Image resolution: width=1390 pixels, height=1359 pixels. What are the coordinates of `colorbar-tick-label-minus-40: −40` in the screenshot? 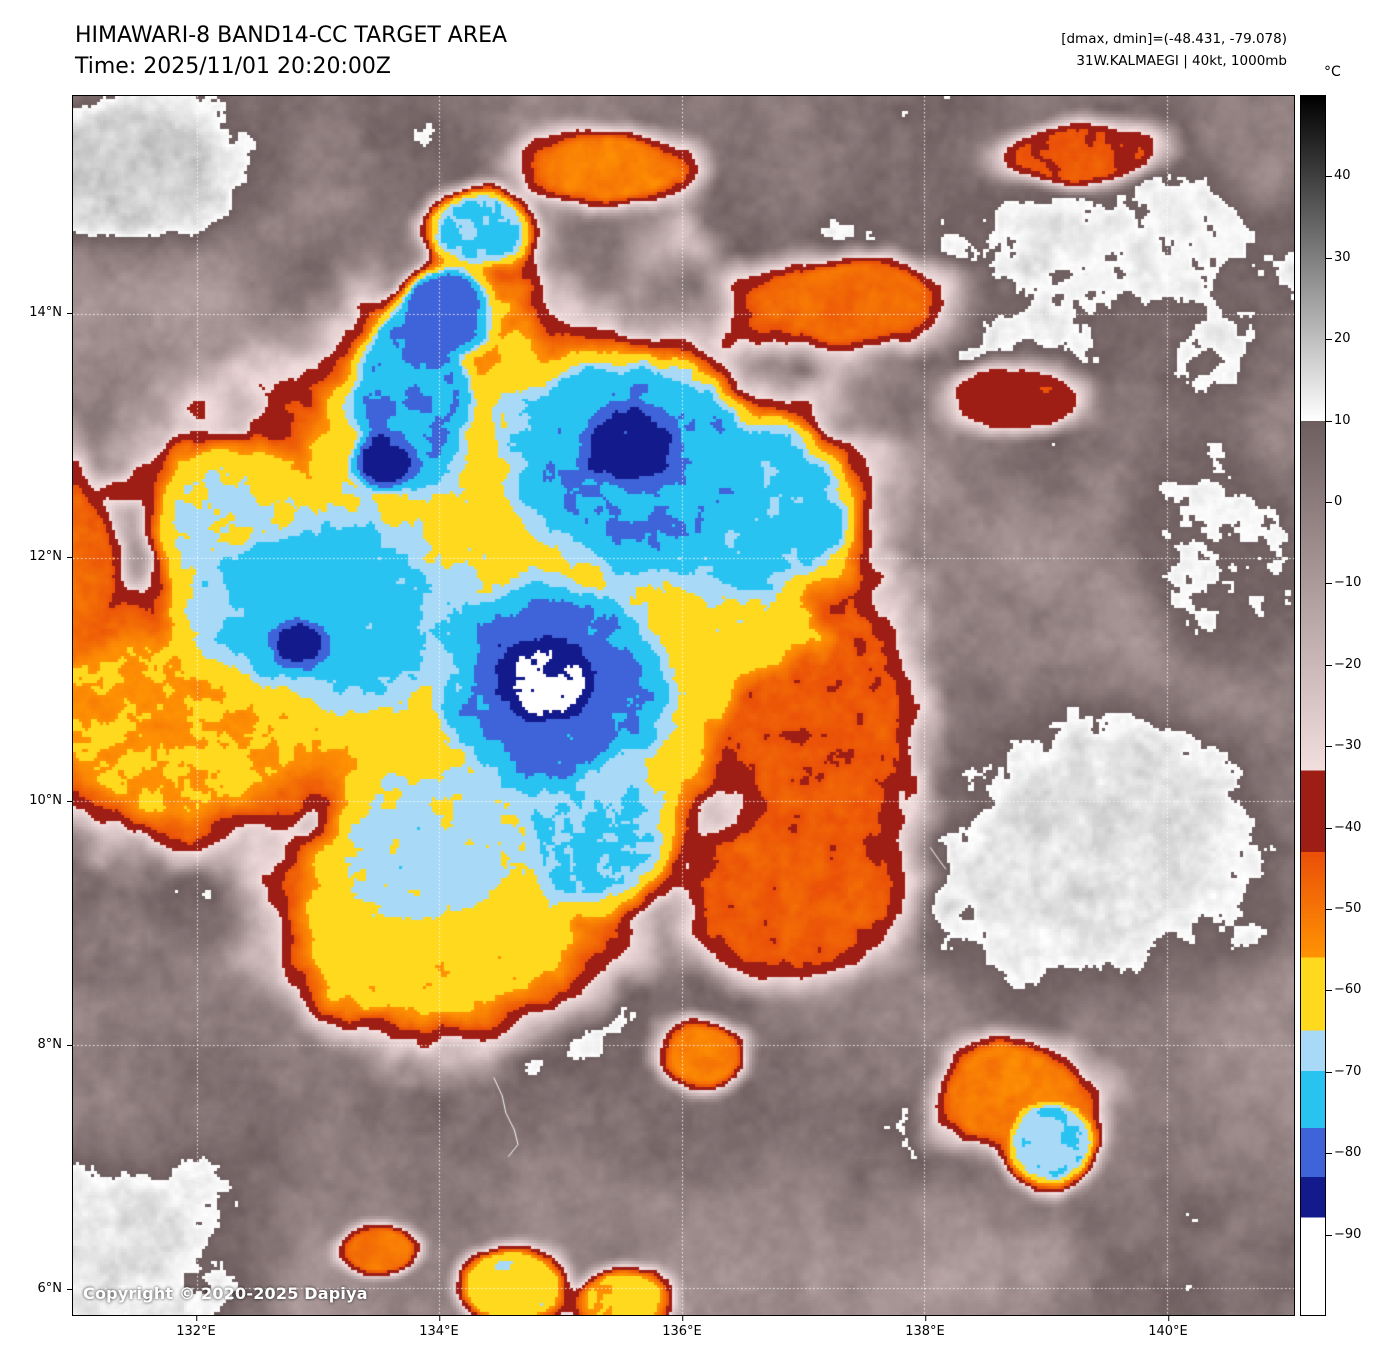 It's located at (1343, 827).